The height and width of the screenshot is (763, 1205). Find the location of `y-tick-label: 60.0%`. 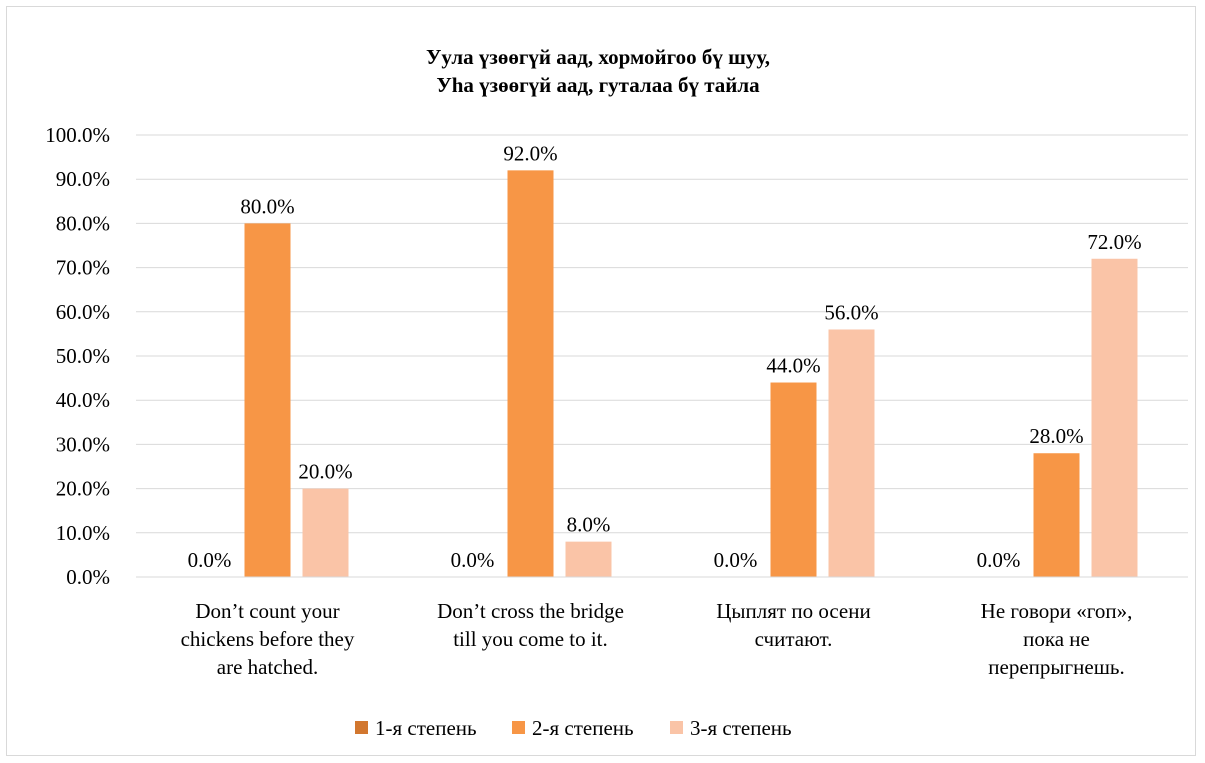

y-tick-label: 60.0% is located at coordinates (83, 312).